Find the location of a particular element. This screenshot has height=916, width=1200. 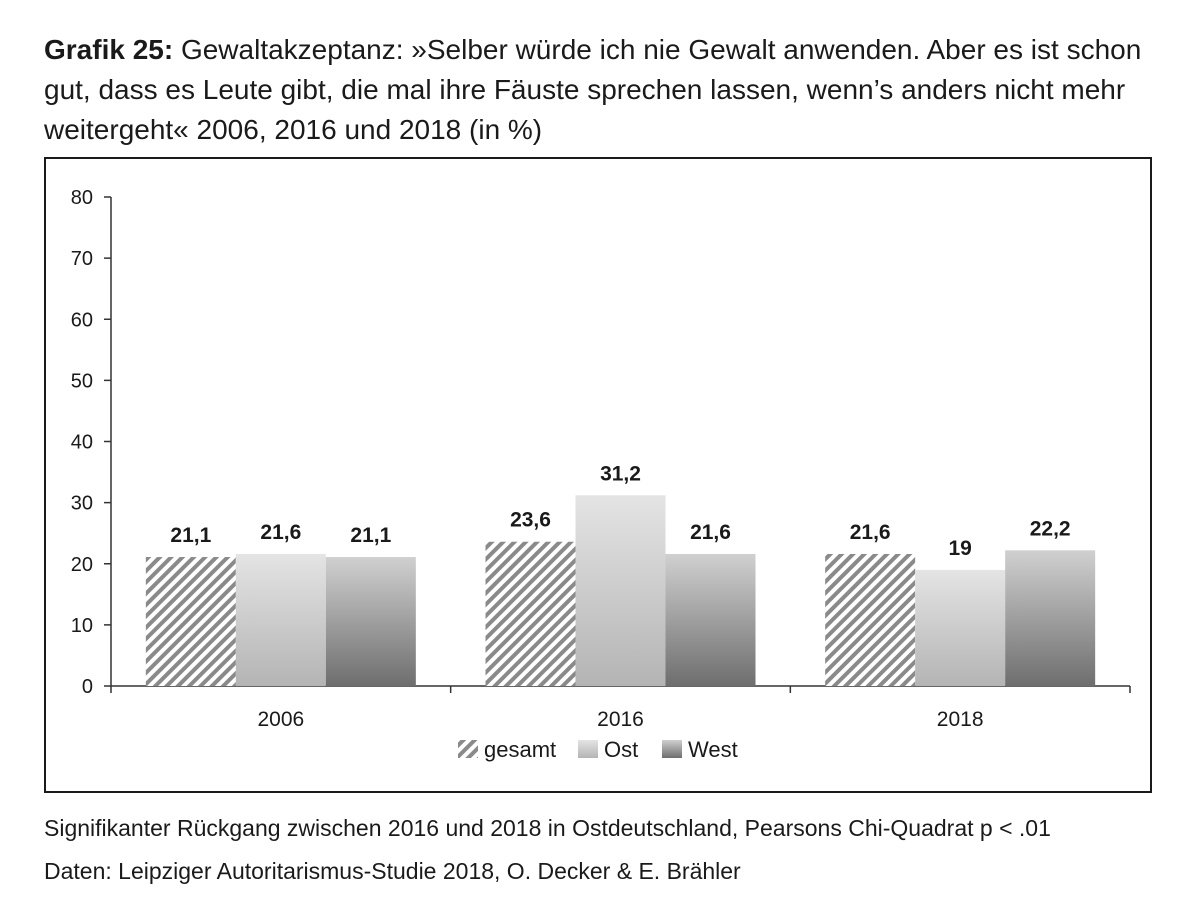

legend-swatch-gesamt is located at coordinates (468, 749).